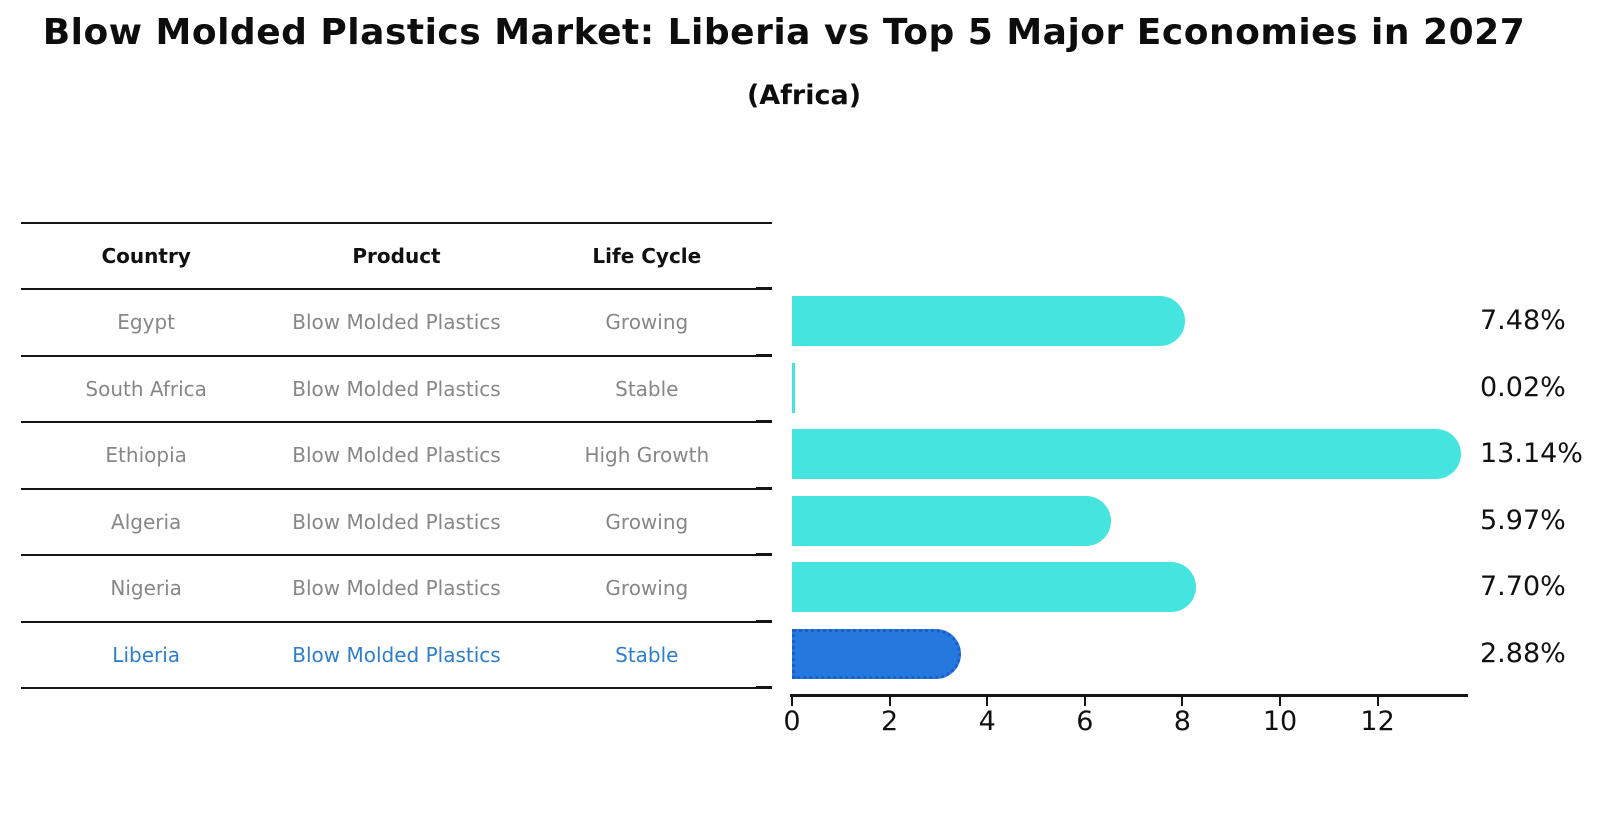 The width and height of the screenshot is (1608, 823). I want to click on x-axis-line, so click(1129, 695).